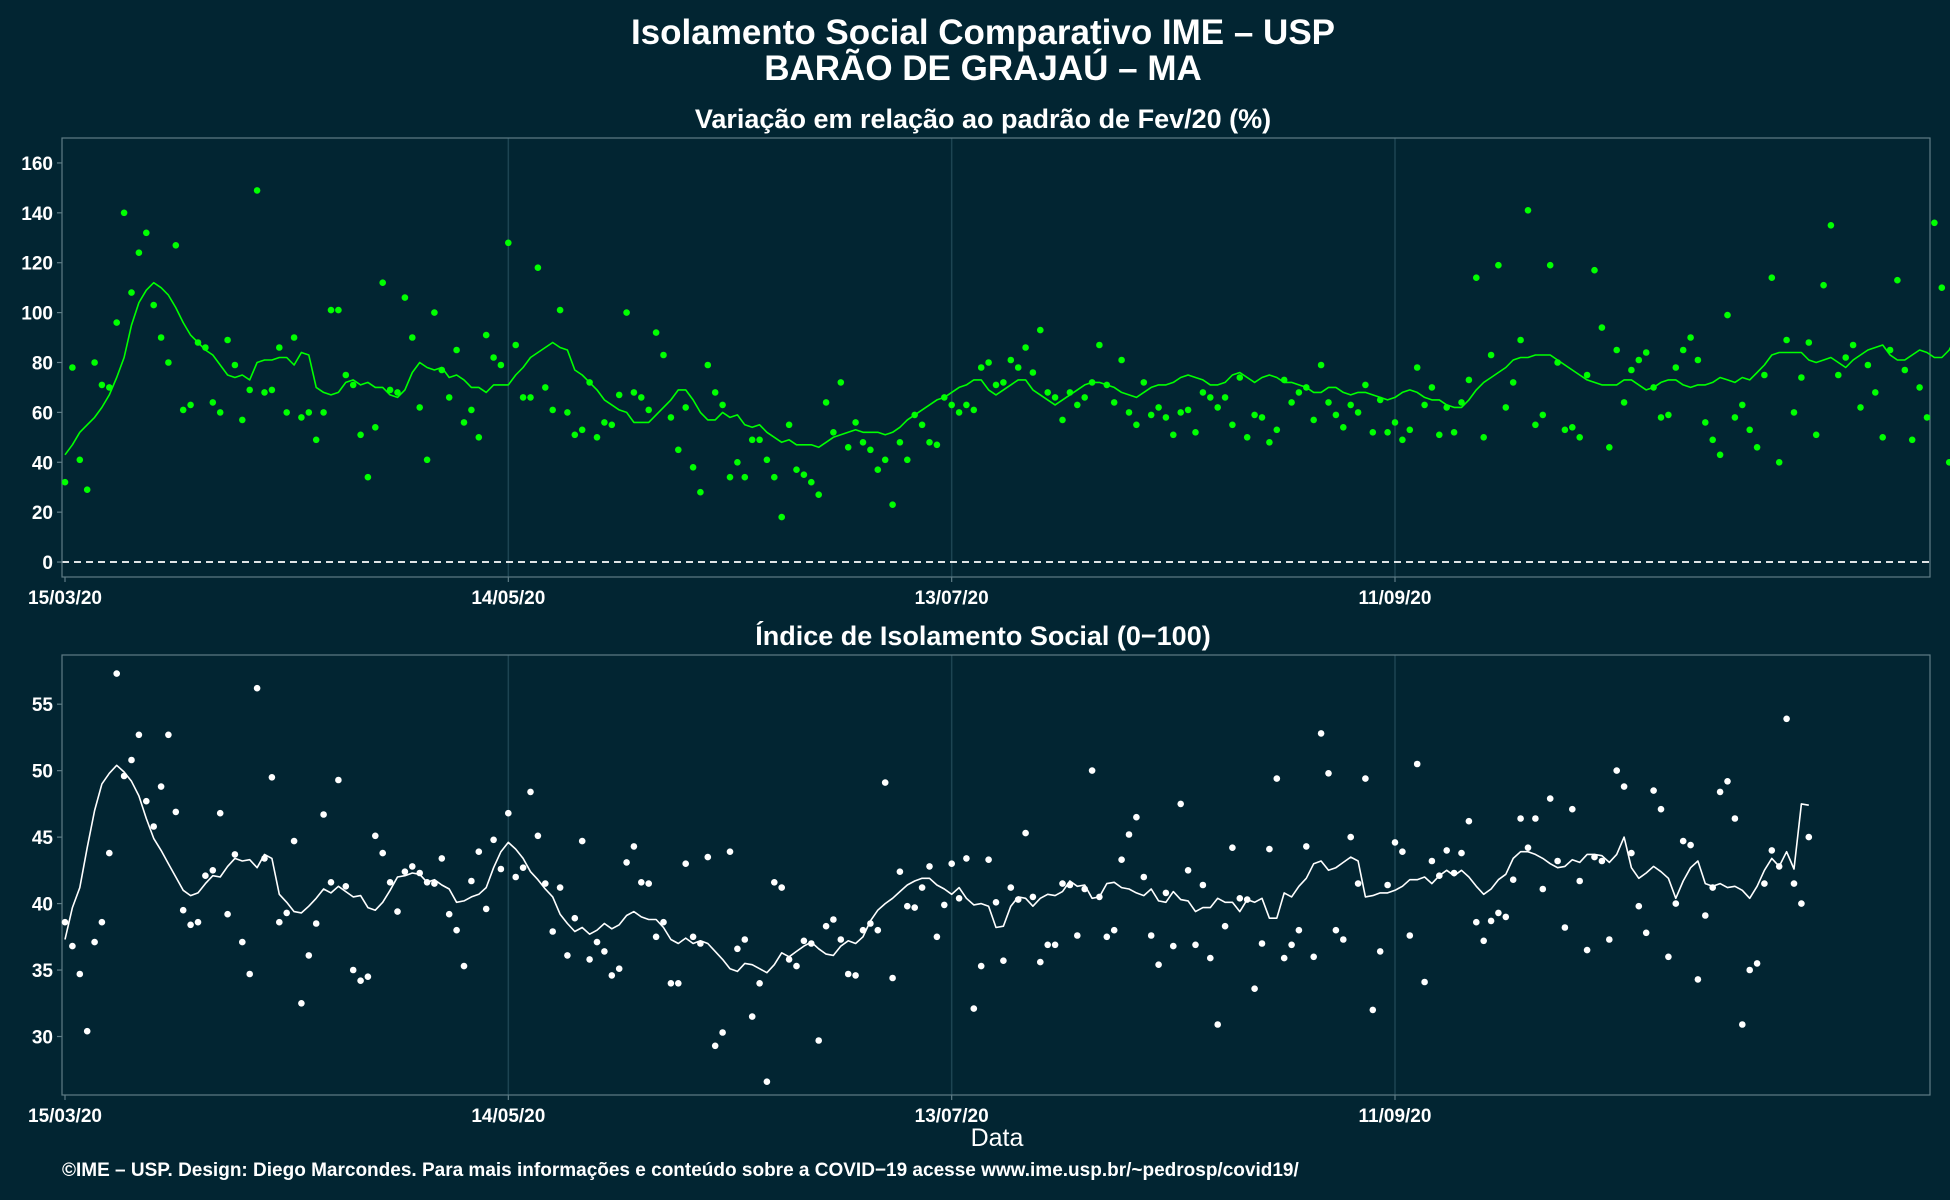 The width and height of the screenshot is (1950, 1200). I want to click on p2-y-tick-label: 30, so click(42, 1038).